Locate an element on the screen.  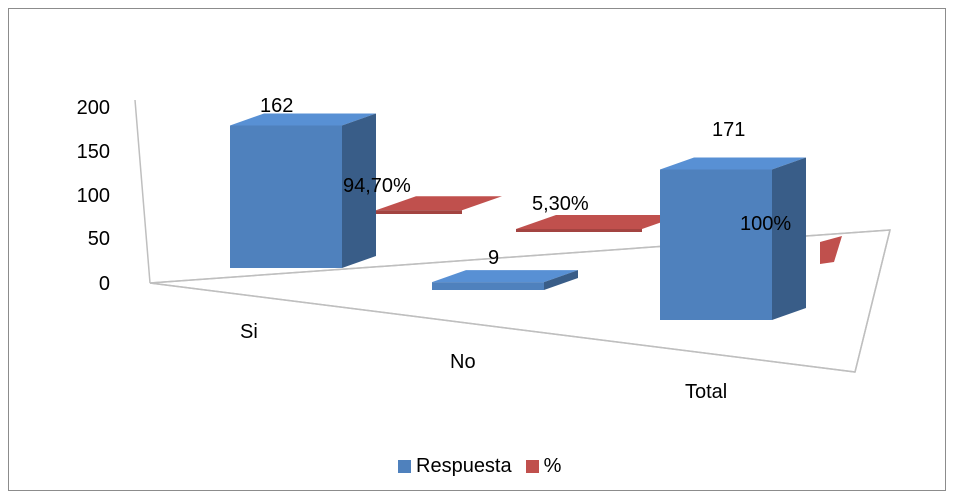
y-tick-label: 50 is located at coordinates (99, 239).